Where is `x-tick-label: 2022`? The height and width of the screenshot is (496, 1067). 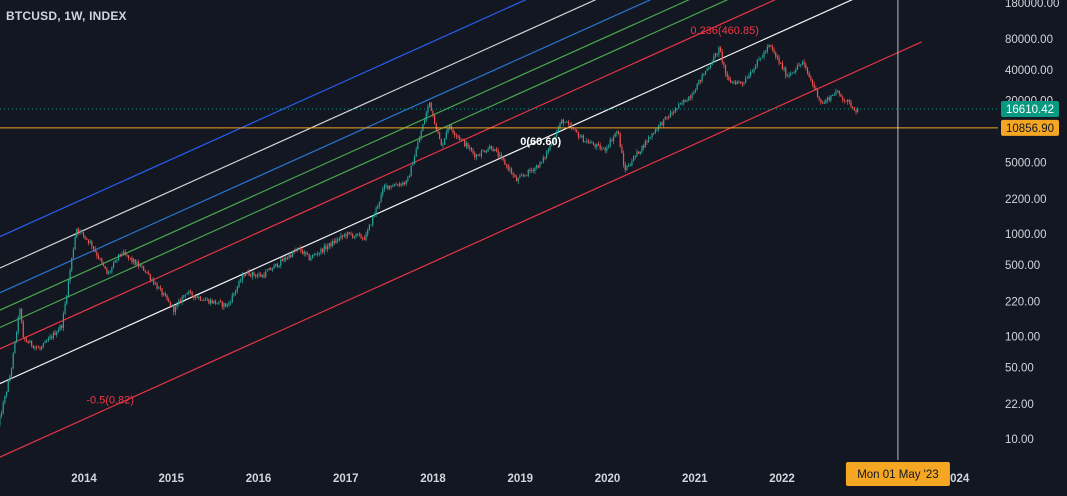
x-tick-label: 2022 is located at coordinates (782, 479).